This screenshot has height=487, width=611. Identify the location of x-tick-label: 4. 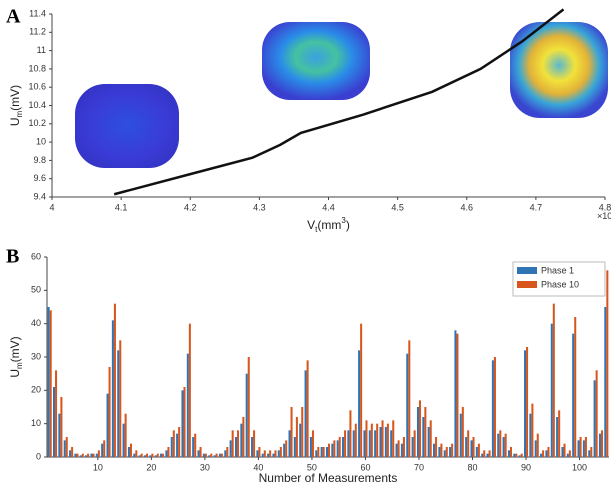
(51, 207).